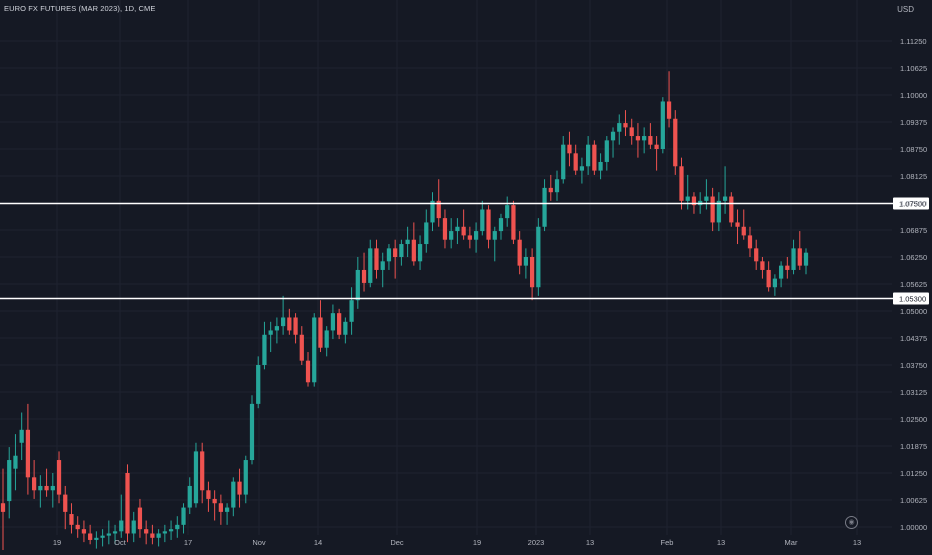  Describe the element at coordinates (913, 203) in the screenshot. I see `price-tick-label: 1.07500` at that location.